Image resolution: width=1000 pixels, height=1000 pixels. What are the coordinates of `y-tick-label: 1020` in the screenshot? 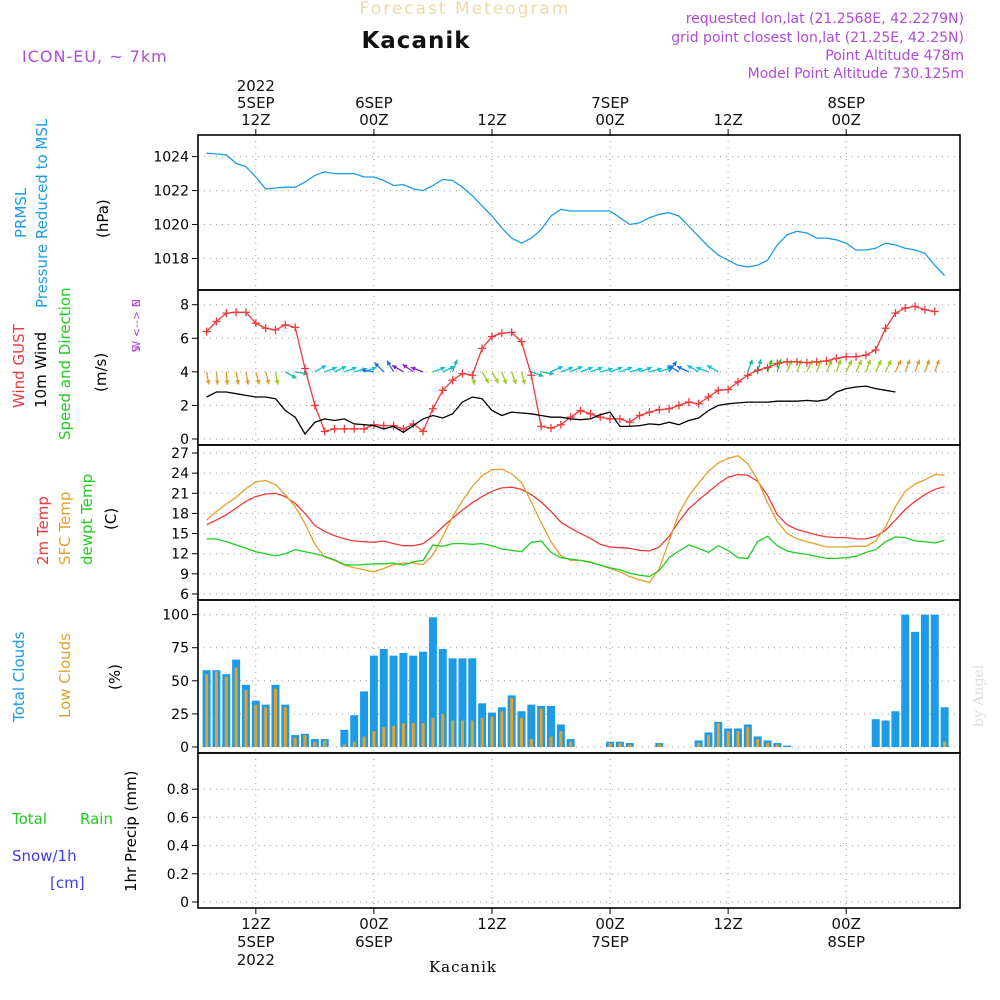 It's located at (171, 226).